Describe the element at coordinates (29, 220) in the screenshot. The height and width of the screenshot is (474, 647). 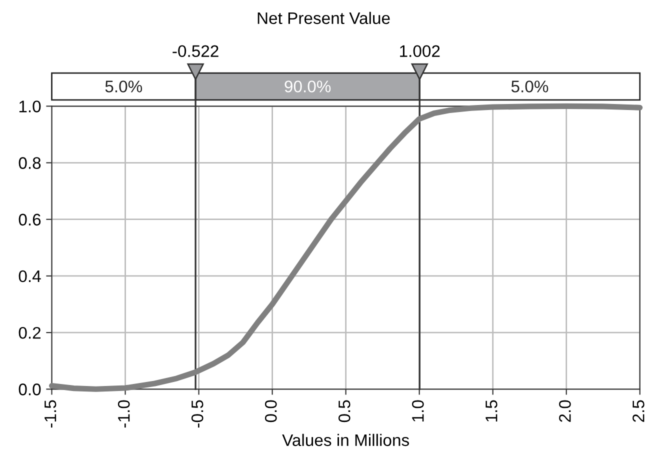
I see `y-tick-label: 0.6` at that location.